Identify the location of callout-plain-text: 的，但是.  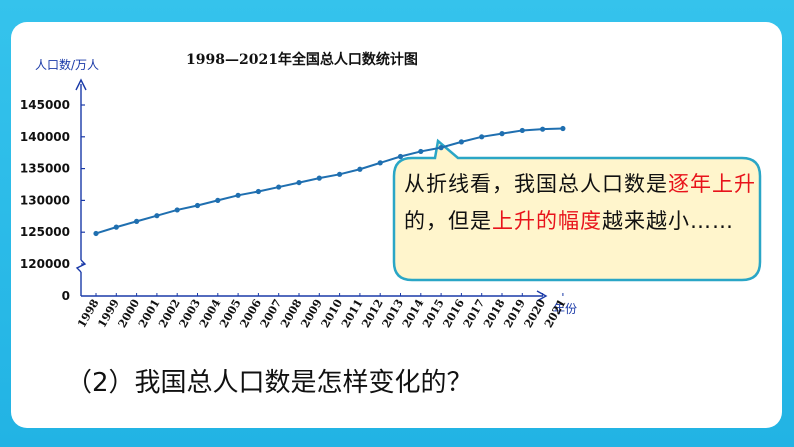
(448, 221).